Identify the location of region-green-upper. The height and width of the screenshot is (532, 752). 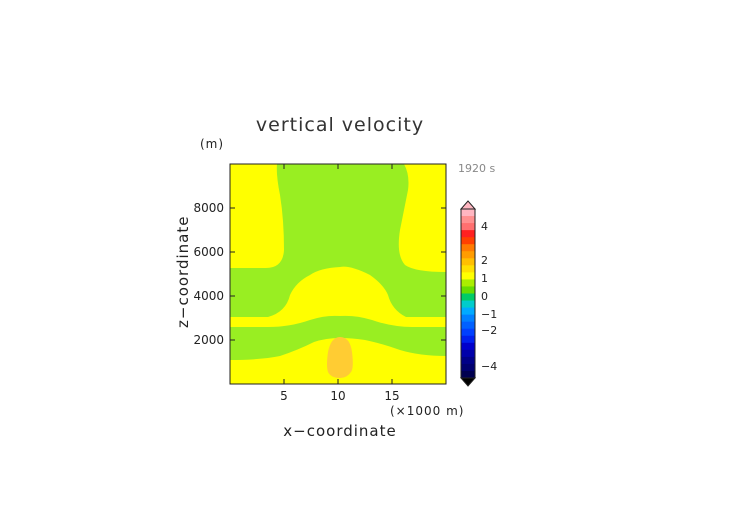
(338, 240).